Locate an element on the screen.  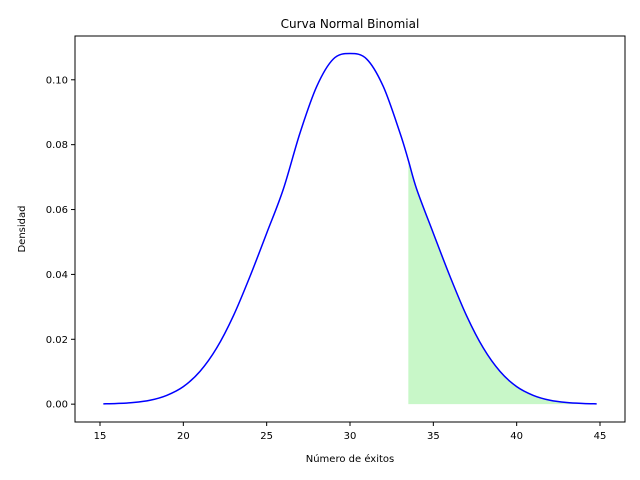
x-tick-label: 45 is located at coordinates (600, 436).